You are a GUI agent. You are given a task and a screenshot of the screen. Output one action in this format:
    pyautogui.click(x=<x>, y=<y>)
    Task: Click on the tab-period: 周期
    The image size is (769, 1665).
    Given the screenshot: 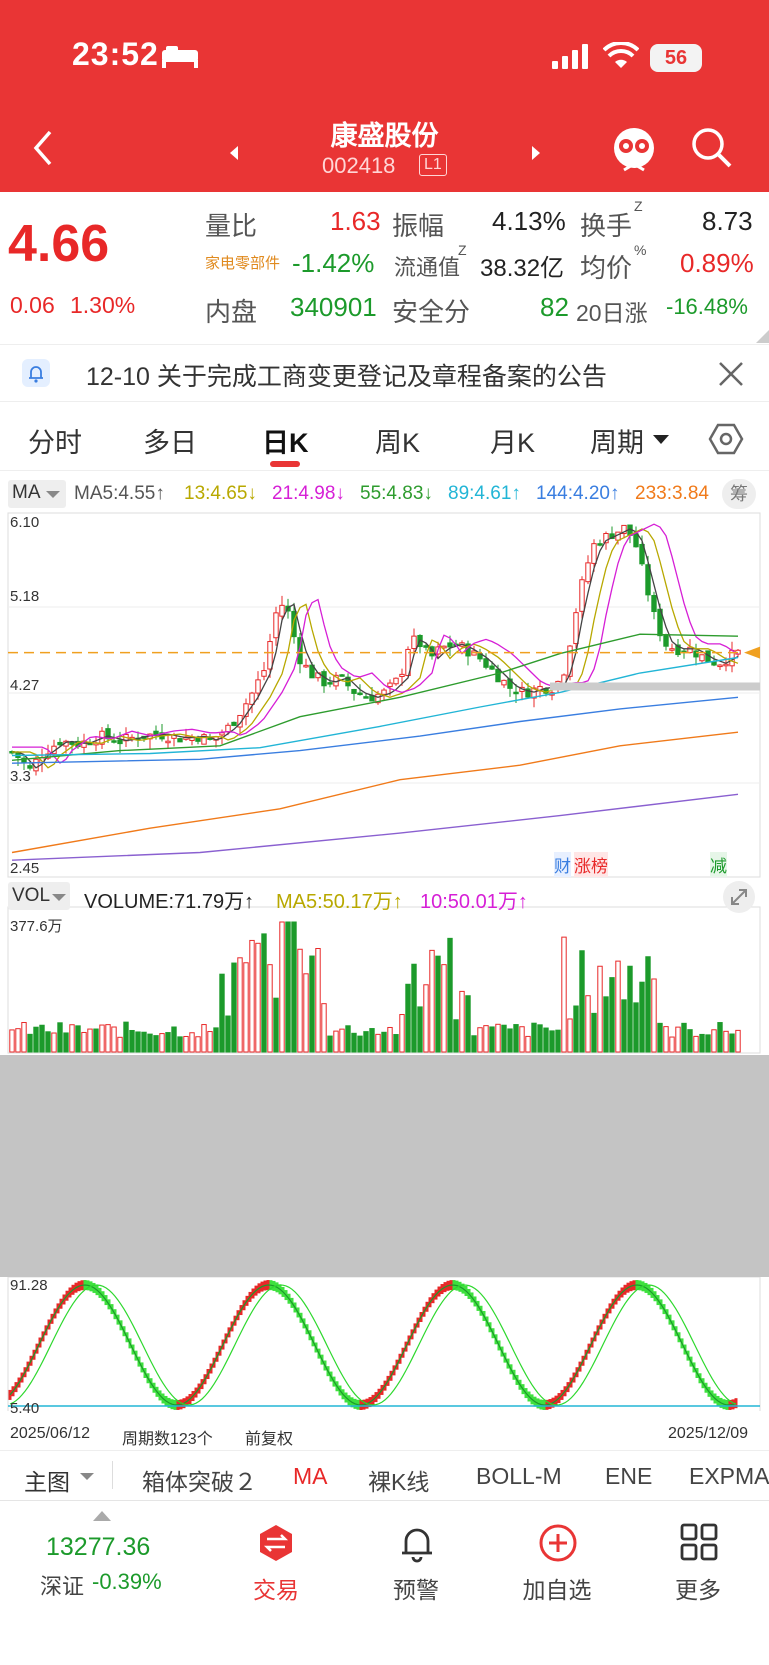 What is the action you would take?
    pyautogui.click(x=617, y=443)
    